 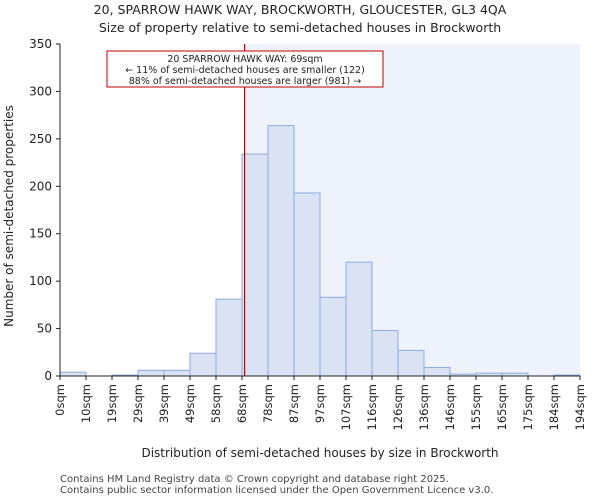 I want to click on y-tick-label: 200, so click(x=40, y=186).